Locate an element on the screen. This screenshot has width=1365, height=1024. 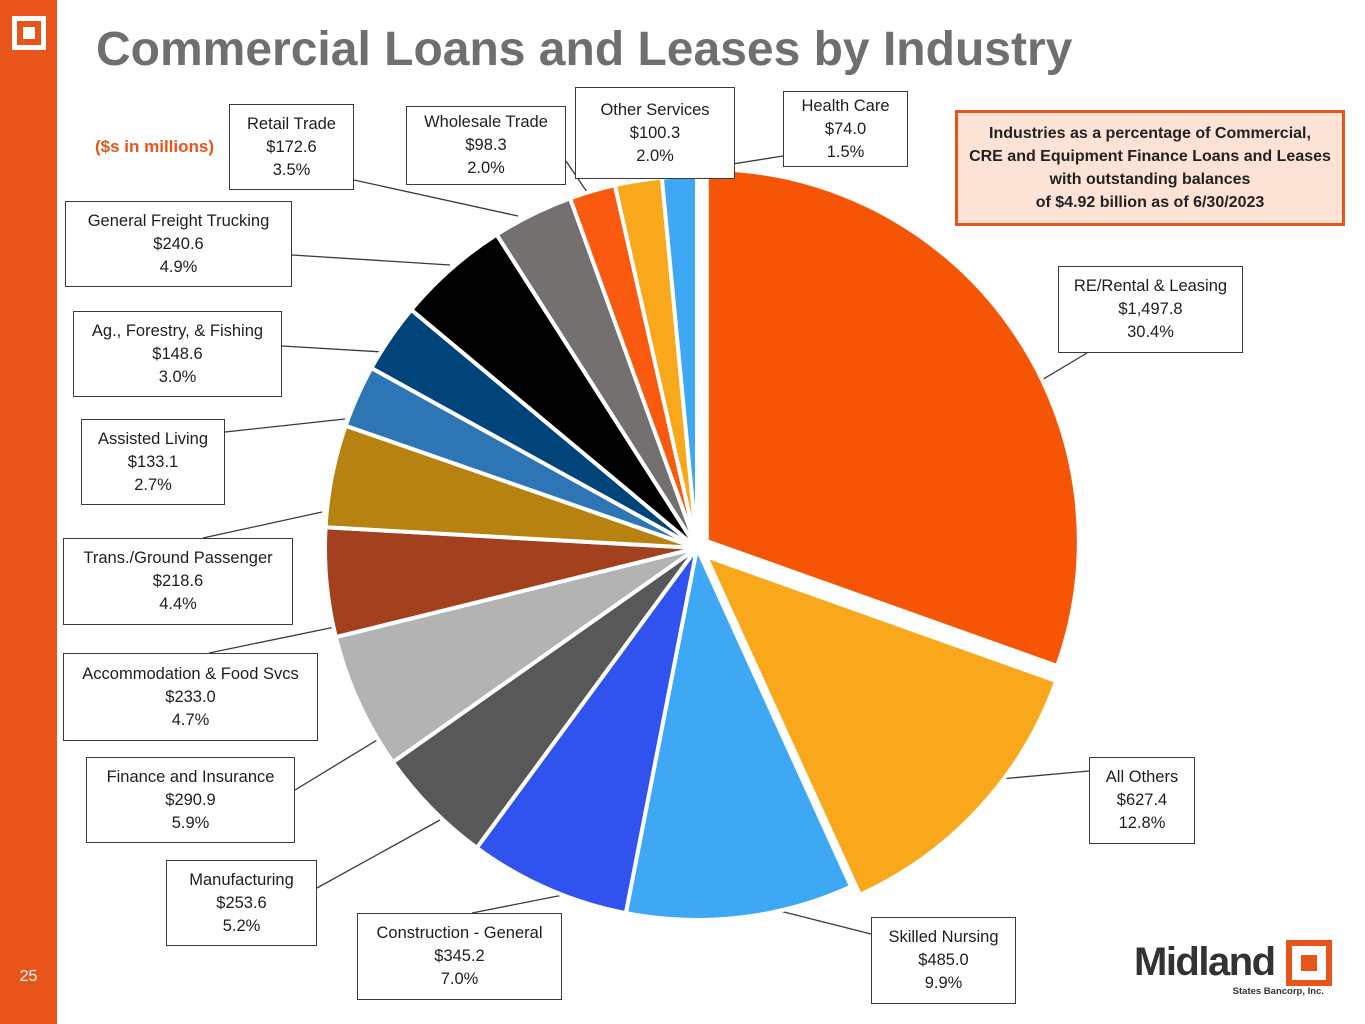
slice-name: All Others is located at coordinates (1142, 777).